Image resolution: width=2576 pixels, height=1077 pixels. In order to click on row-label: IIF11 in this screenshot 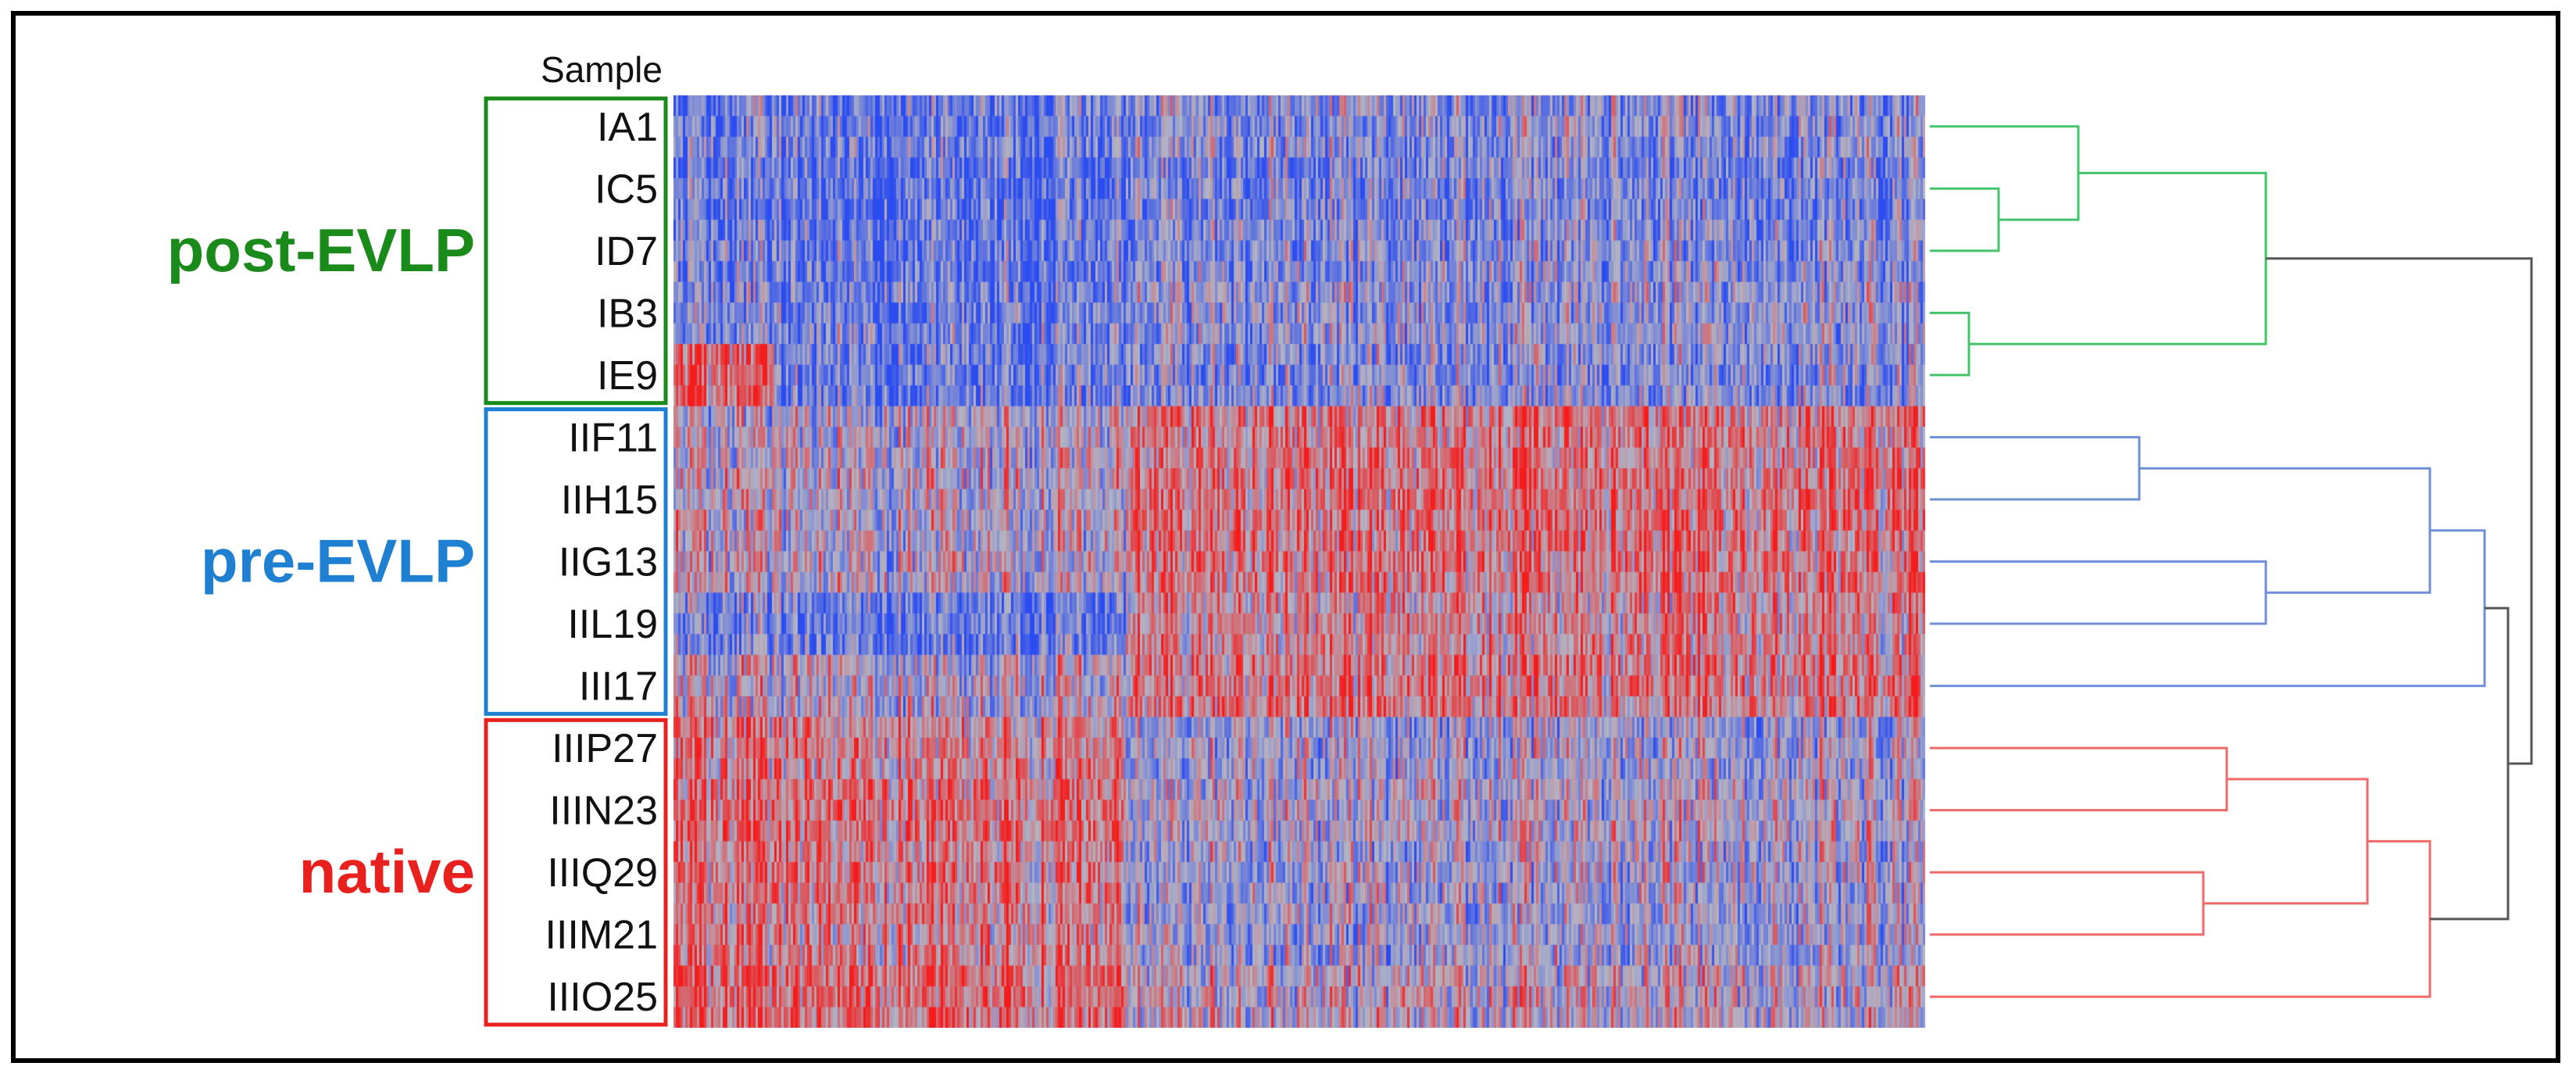, I will do `click(613, 437)`.